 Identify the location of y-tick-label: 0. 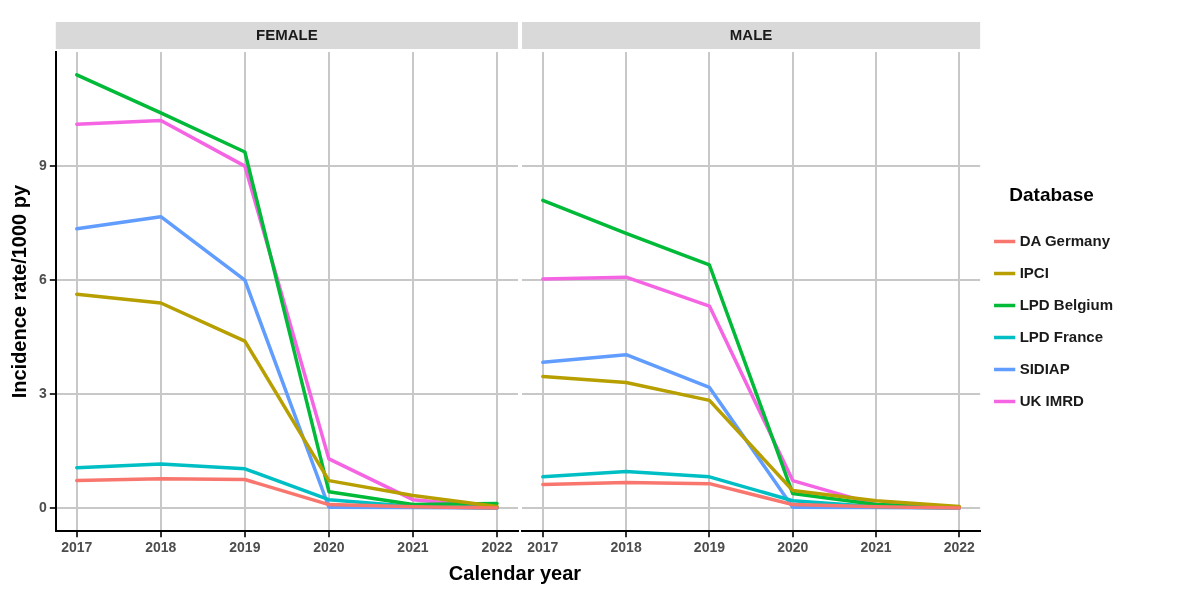
(42, 507).